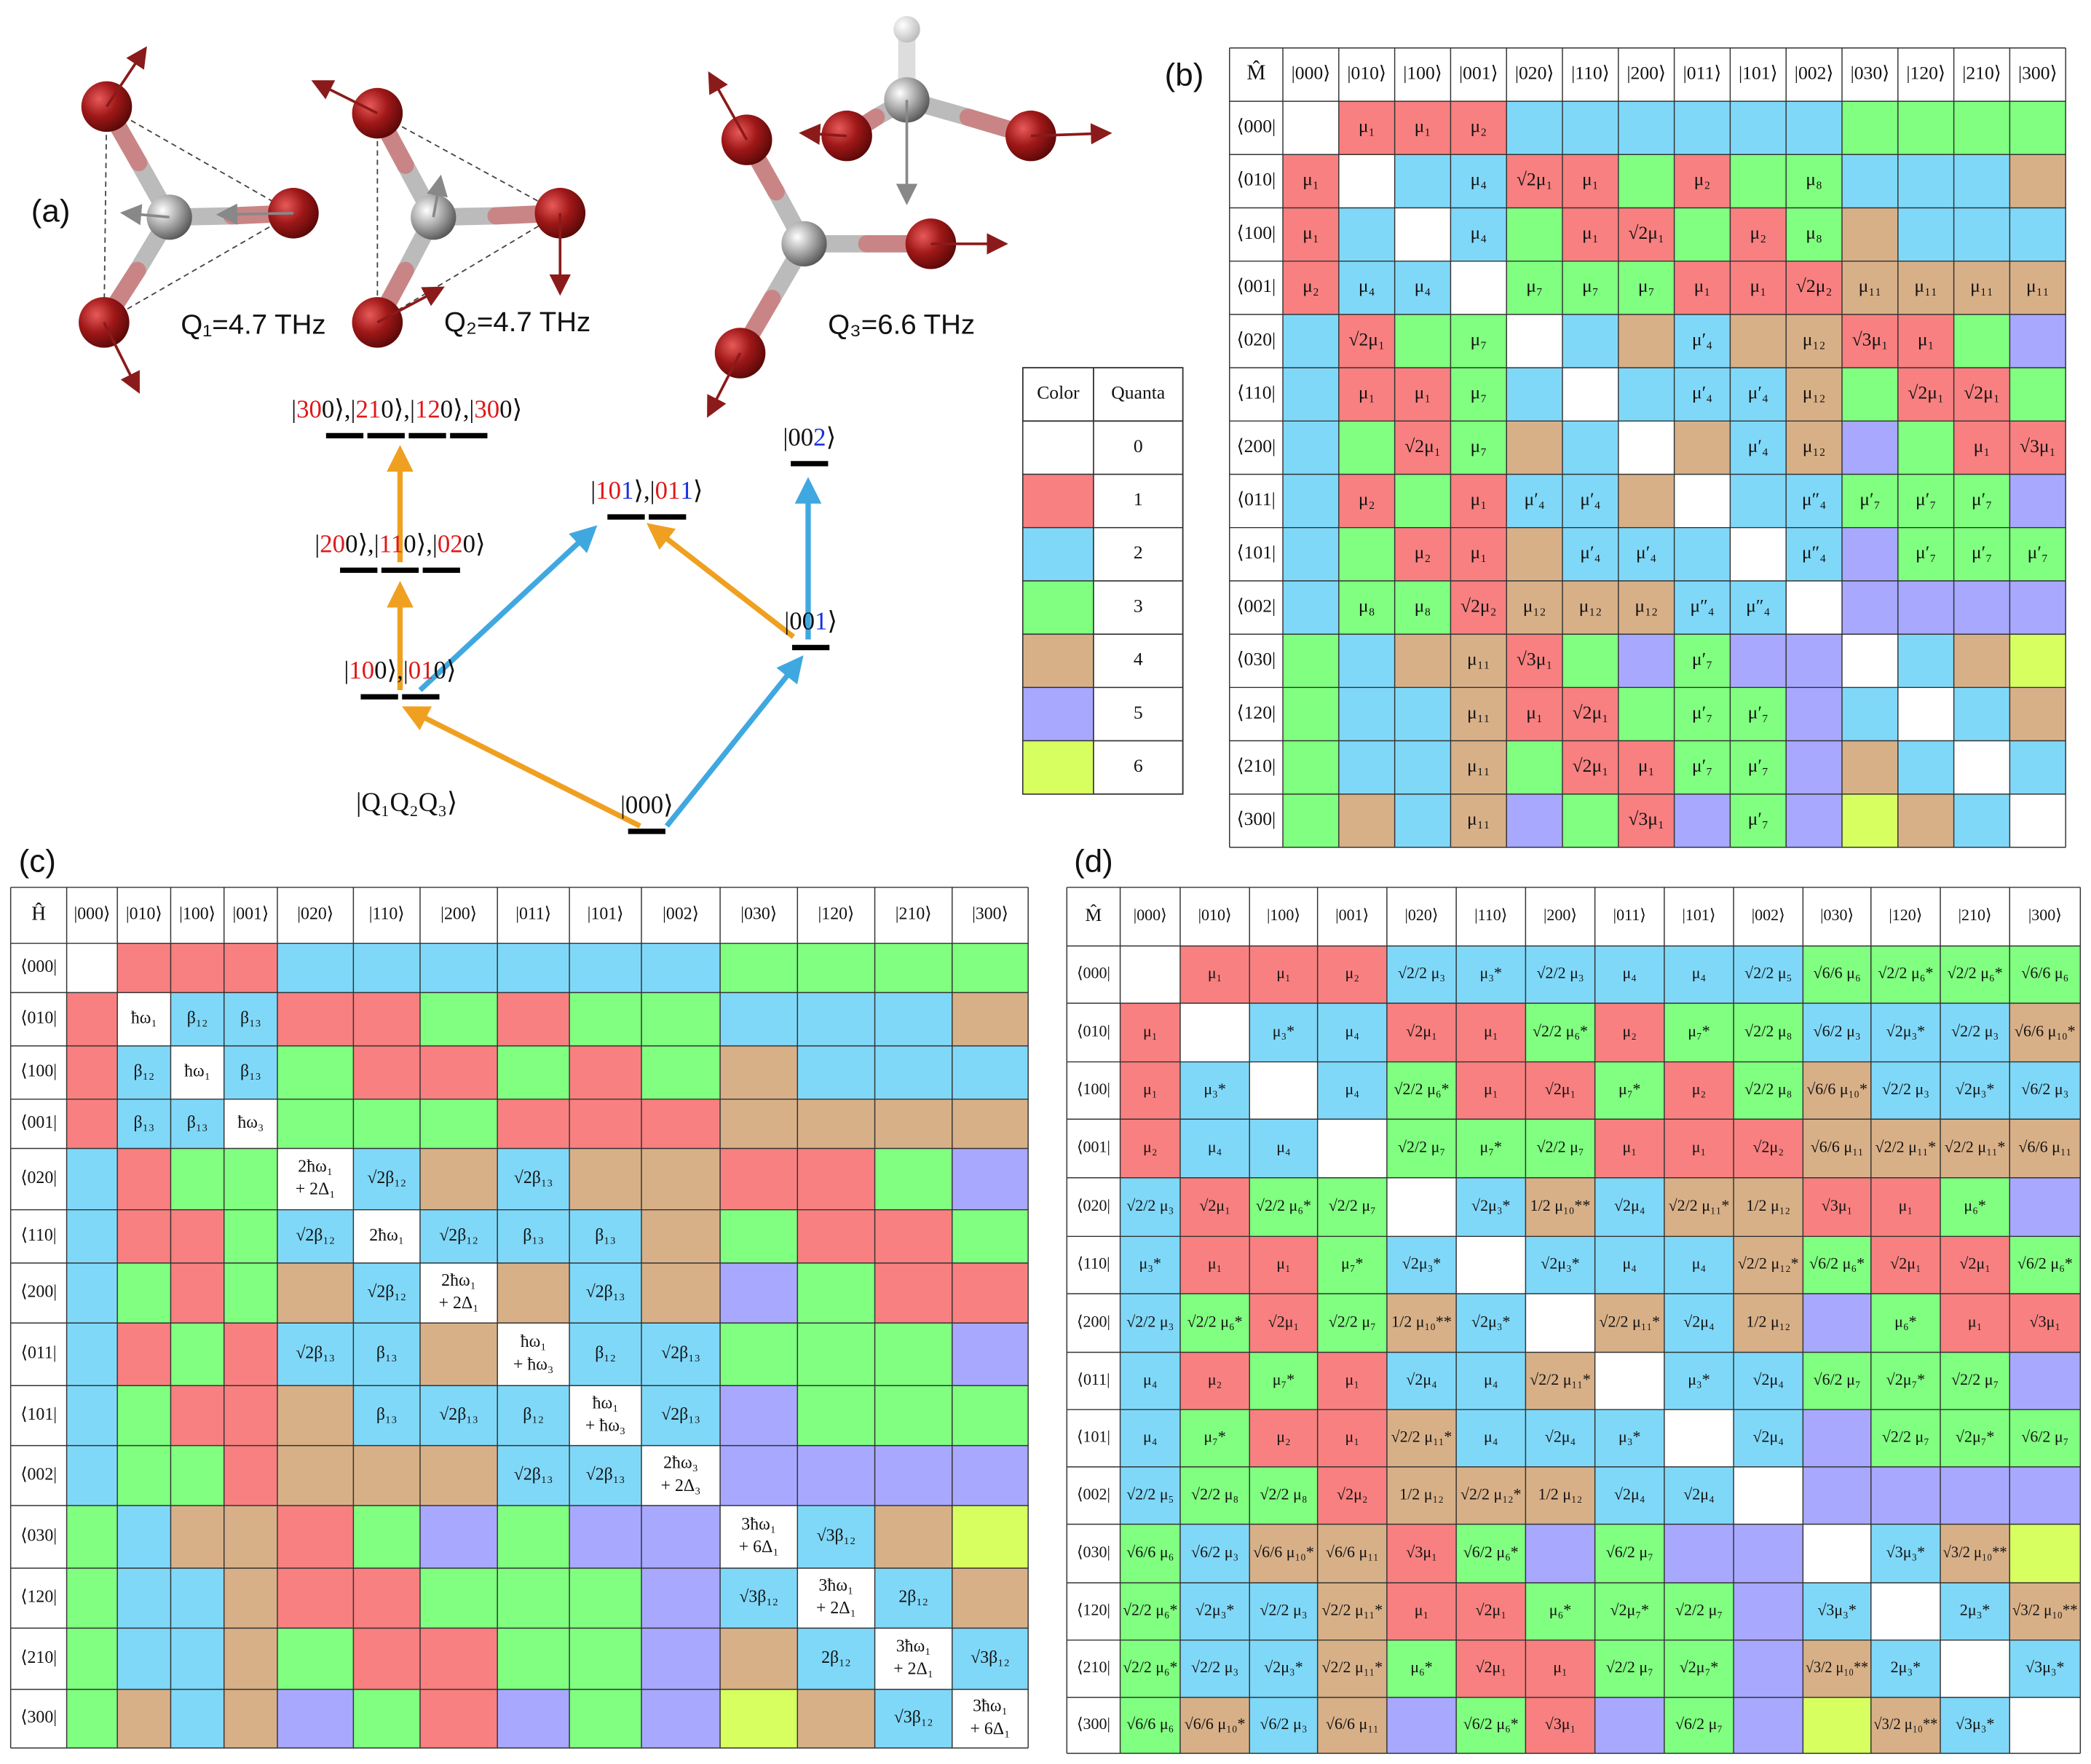  What do you see at coordinates (1699, 1724) in the screenshot?
I see `cell-value: √6/2 μ₇` at bounding box center [1699, 1724].